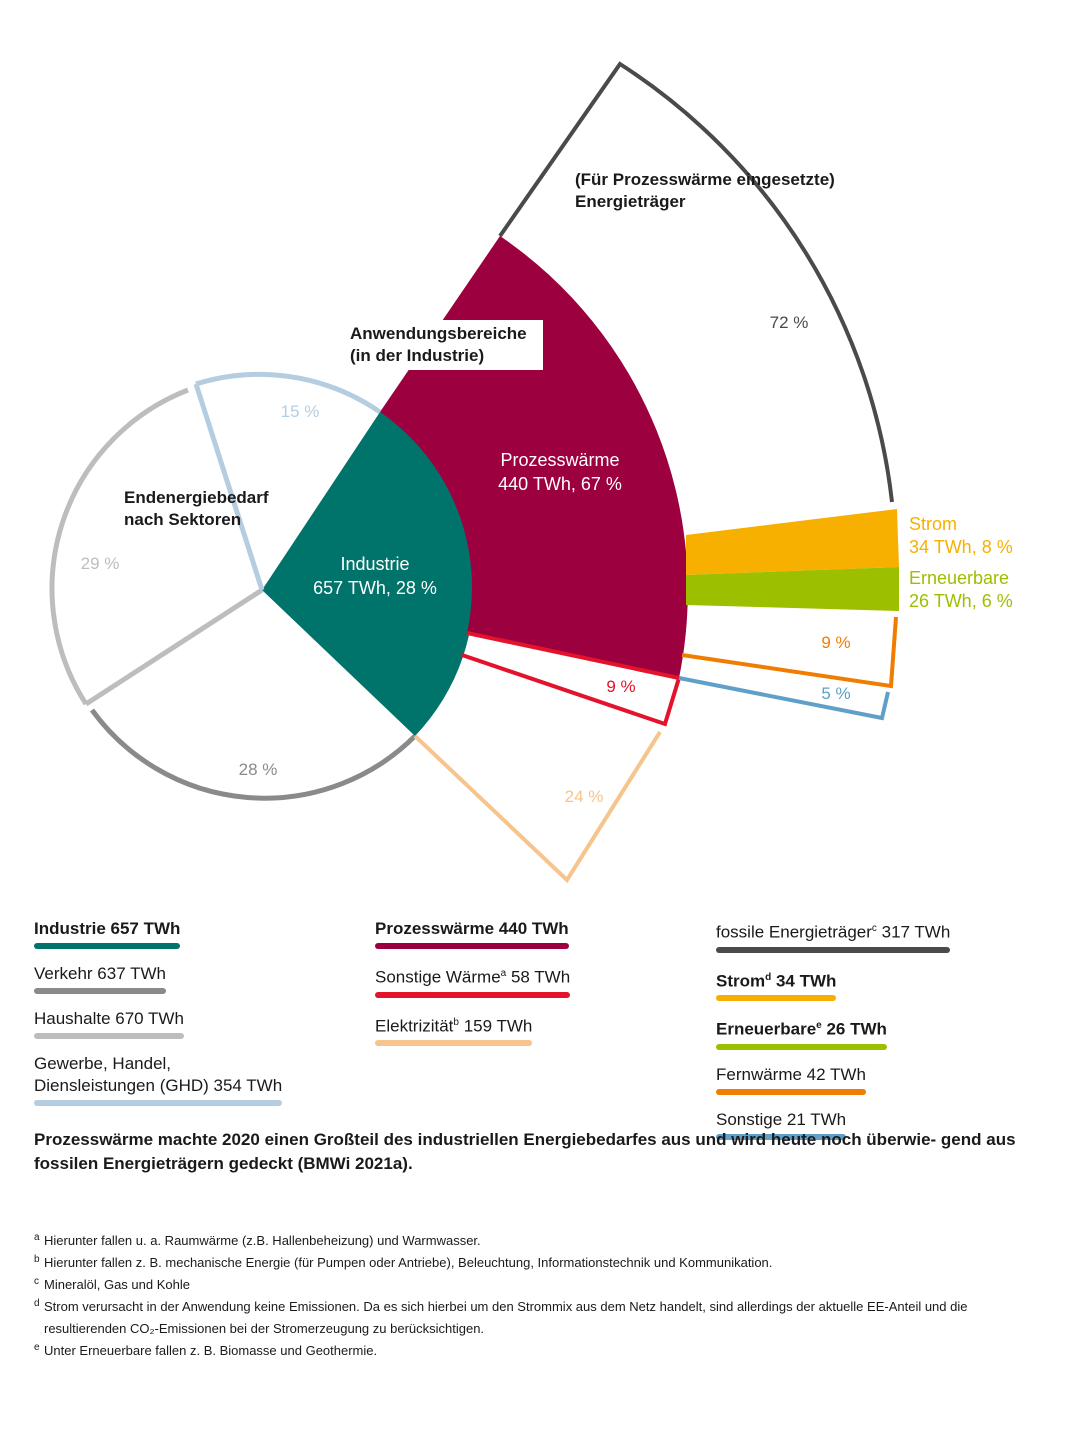  I want to click on legend-item: Erneuerbaree 26 TWh, so click(801, 1032).